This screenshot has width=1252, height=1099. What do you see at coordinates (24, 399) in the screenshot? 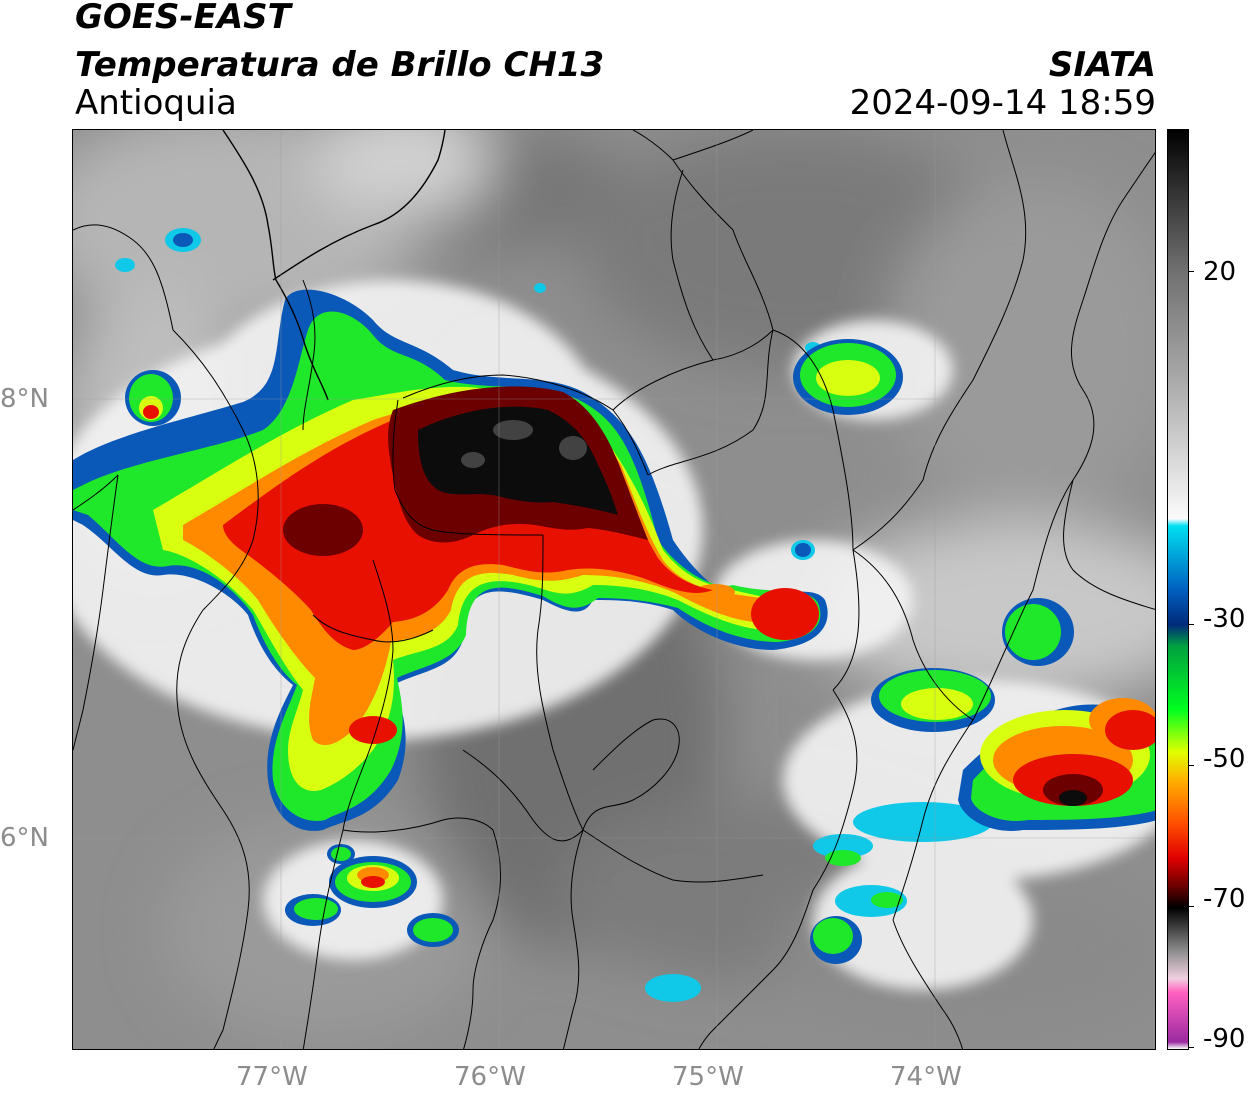
I see `lat-tick-label: 8°N` at bounding box center [24, 399].